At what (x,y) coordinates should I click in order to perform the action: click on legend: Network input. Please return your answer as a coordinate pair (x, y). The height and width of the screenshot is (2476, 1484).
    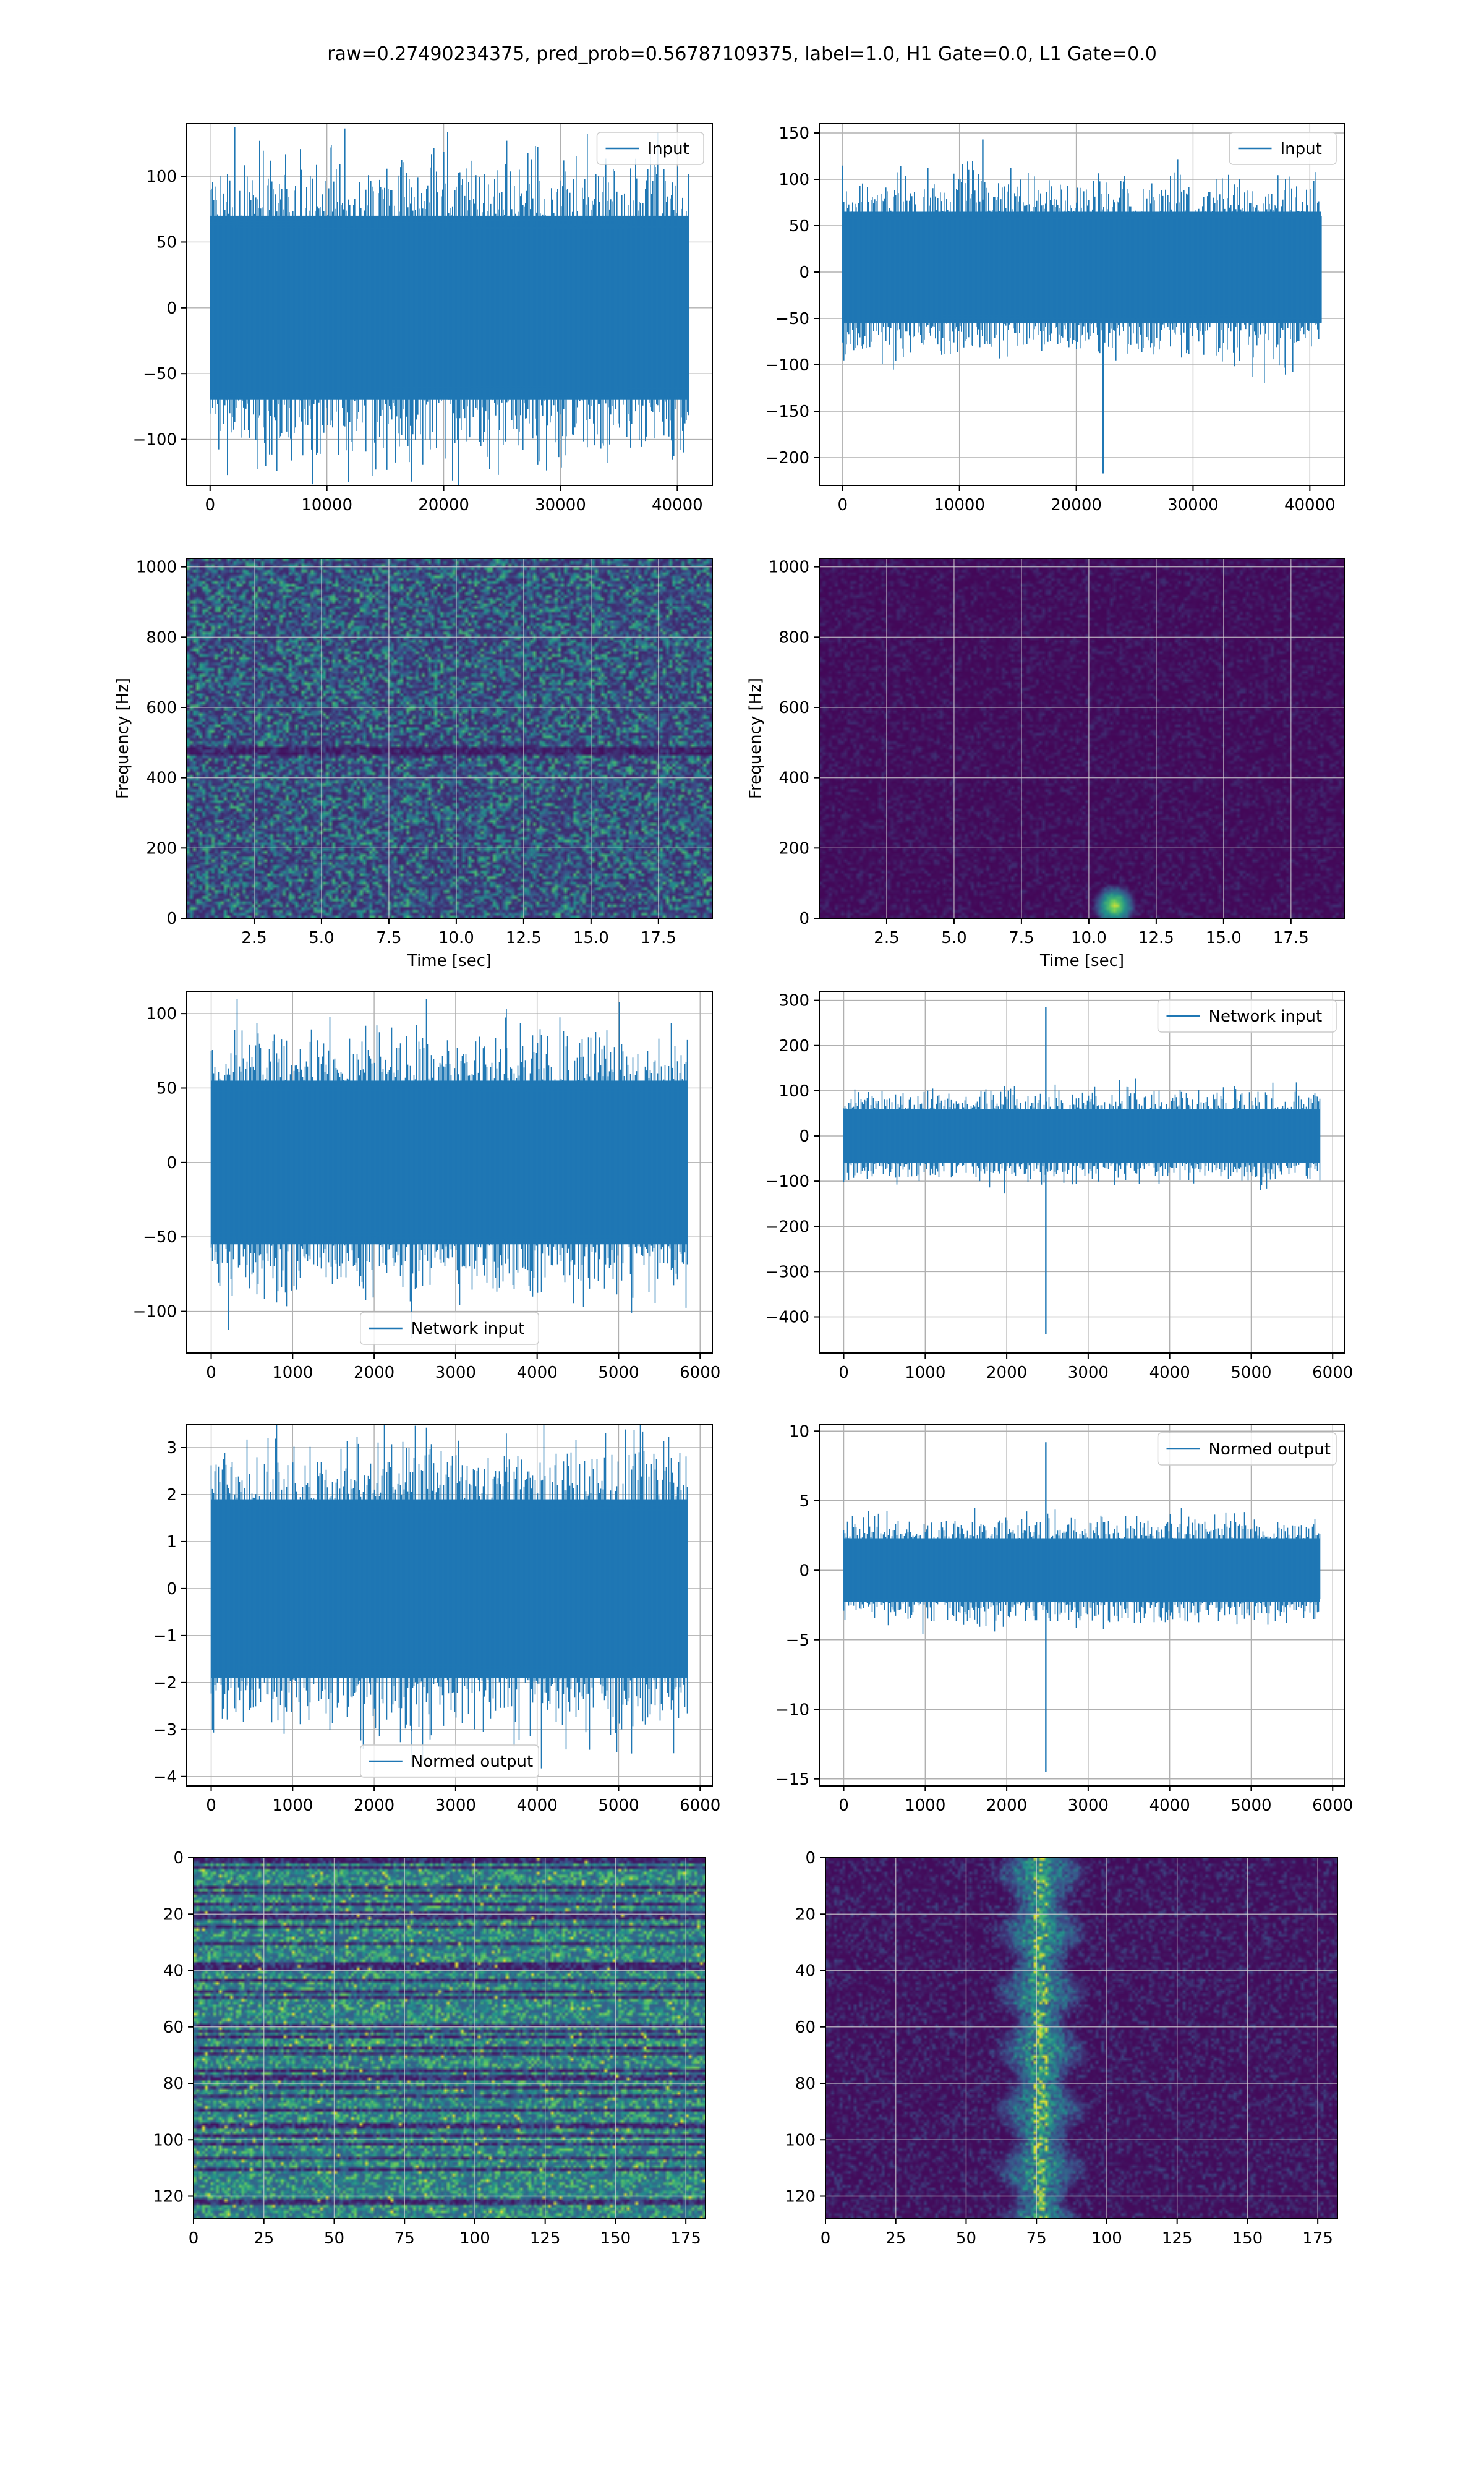
    Looking at the image, I should click on (1247, 1016).